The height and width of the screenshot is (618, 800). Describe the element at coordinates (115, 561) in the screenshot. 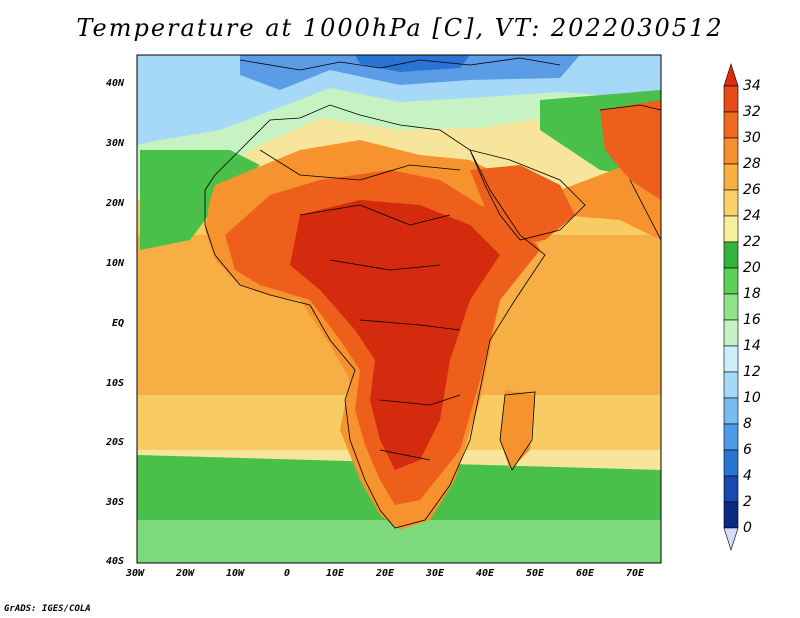

I see `y-tick-label: 40S` at that location.